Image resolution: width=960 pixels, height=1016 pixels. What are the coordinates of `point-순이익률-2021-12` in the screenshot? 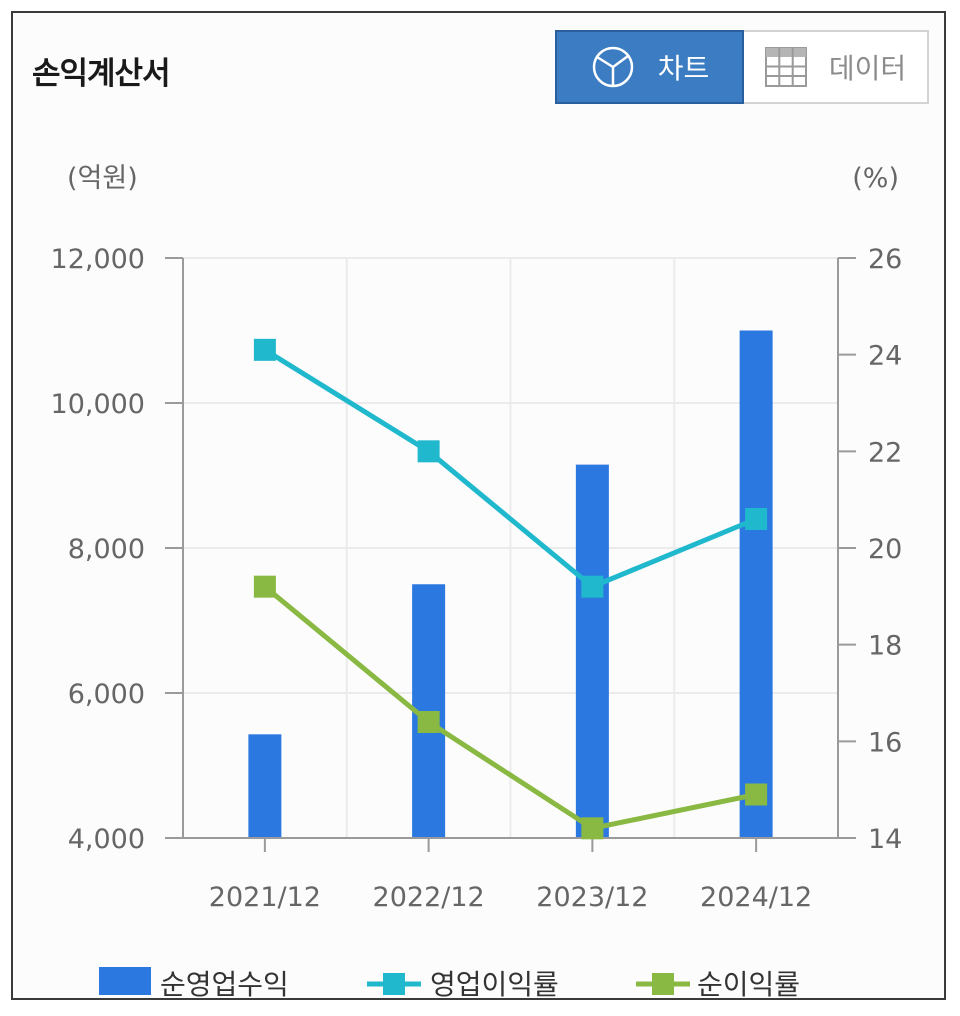 It's located at (264, 586).